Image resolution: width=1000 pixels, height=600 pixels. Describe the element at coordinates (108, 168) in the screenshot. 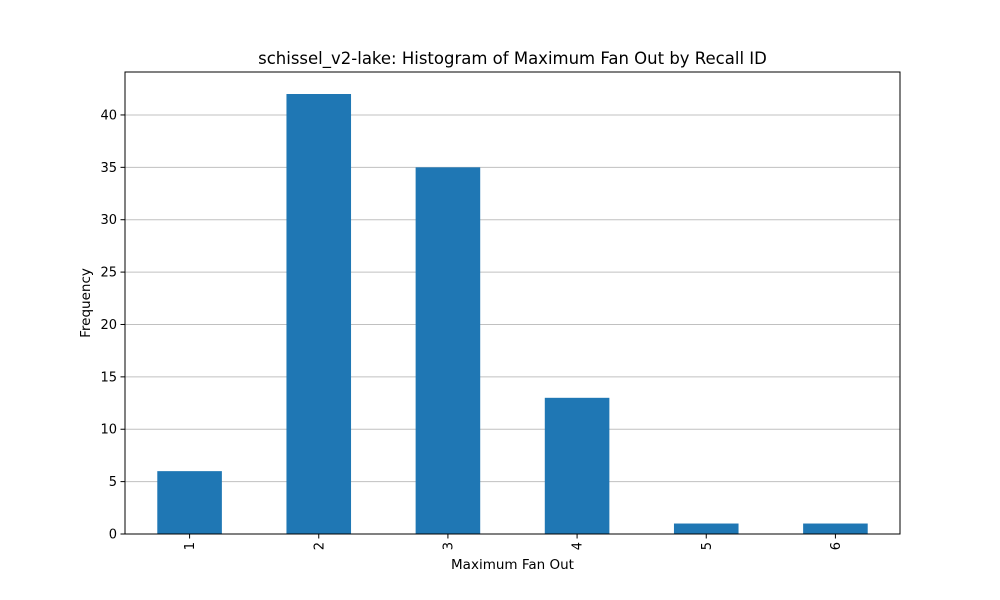

I see `y-tick-label-35: 35` at that location.